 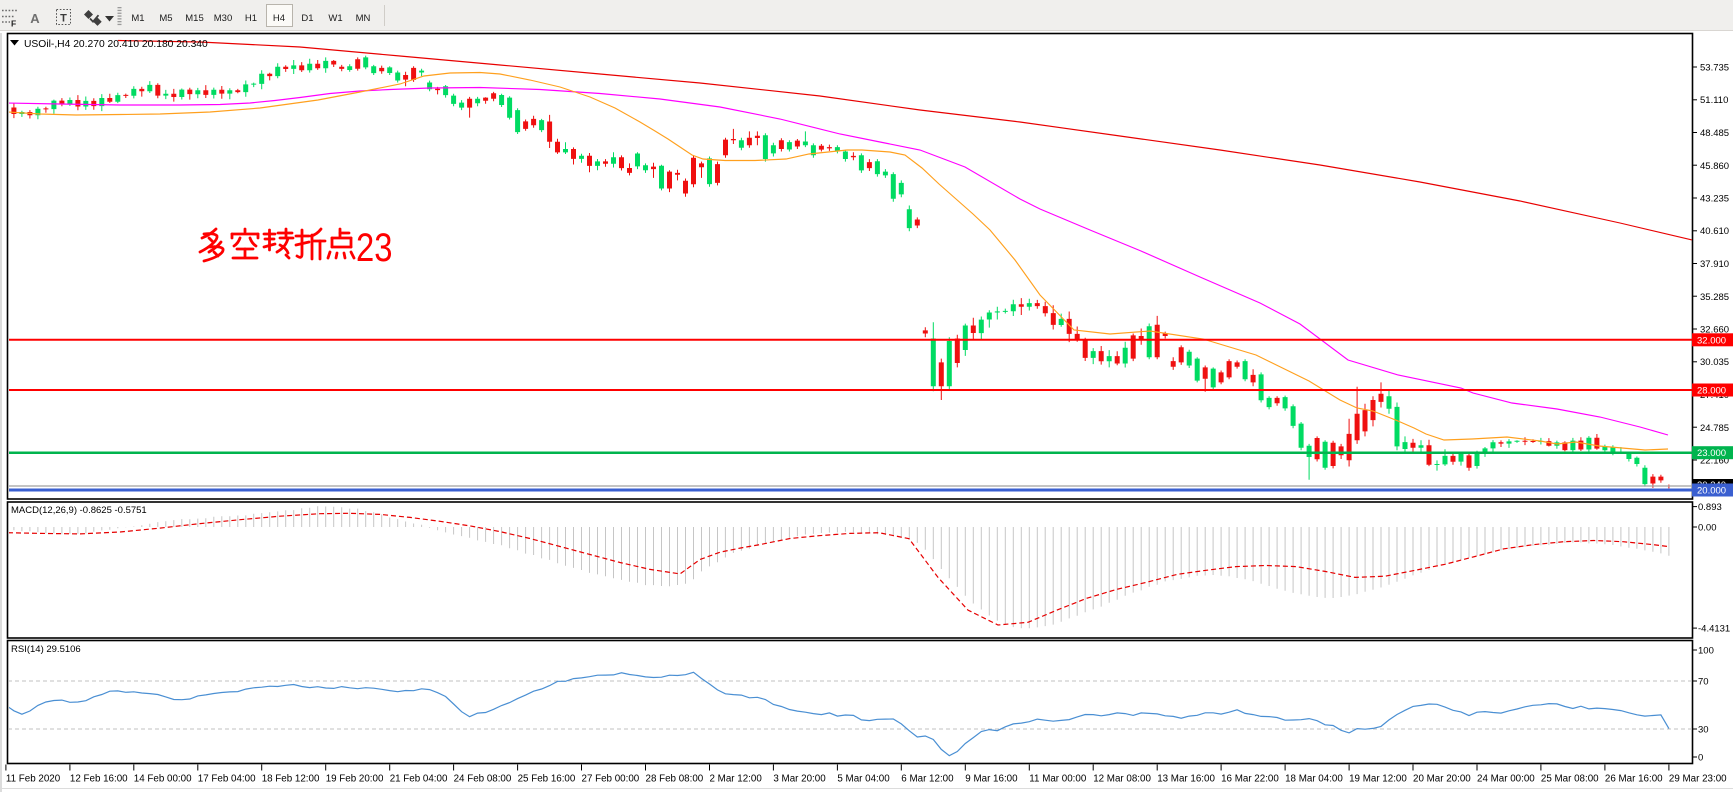 What do you see at coordinates (137, 18) in the screenshot?
I see `svg-text: M1` at bounding box center [137, 18].